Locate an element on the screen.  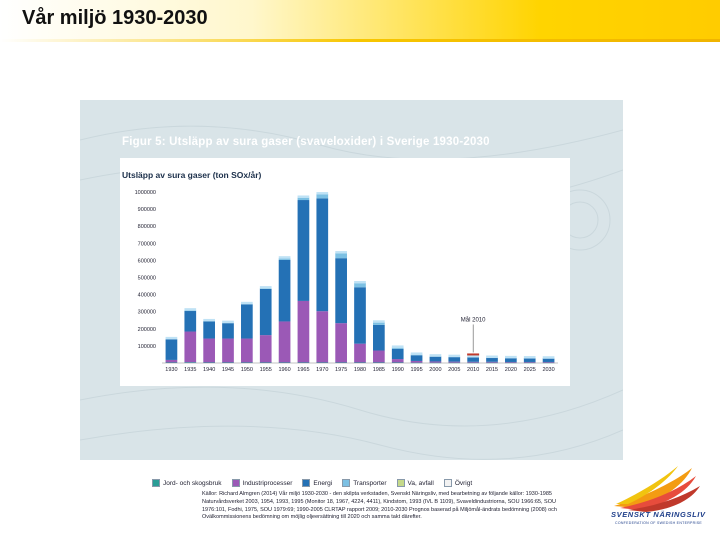
bar-cap-2015 is located at coordinates (492, 357).